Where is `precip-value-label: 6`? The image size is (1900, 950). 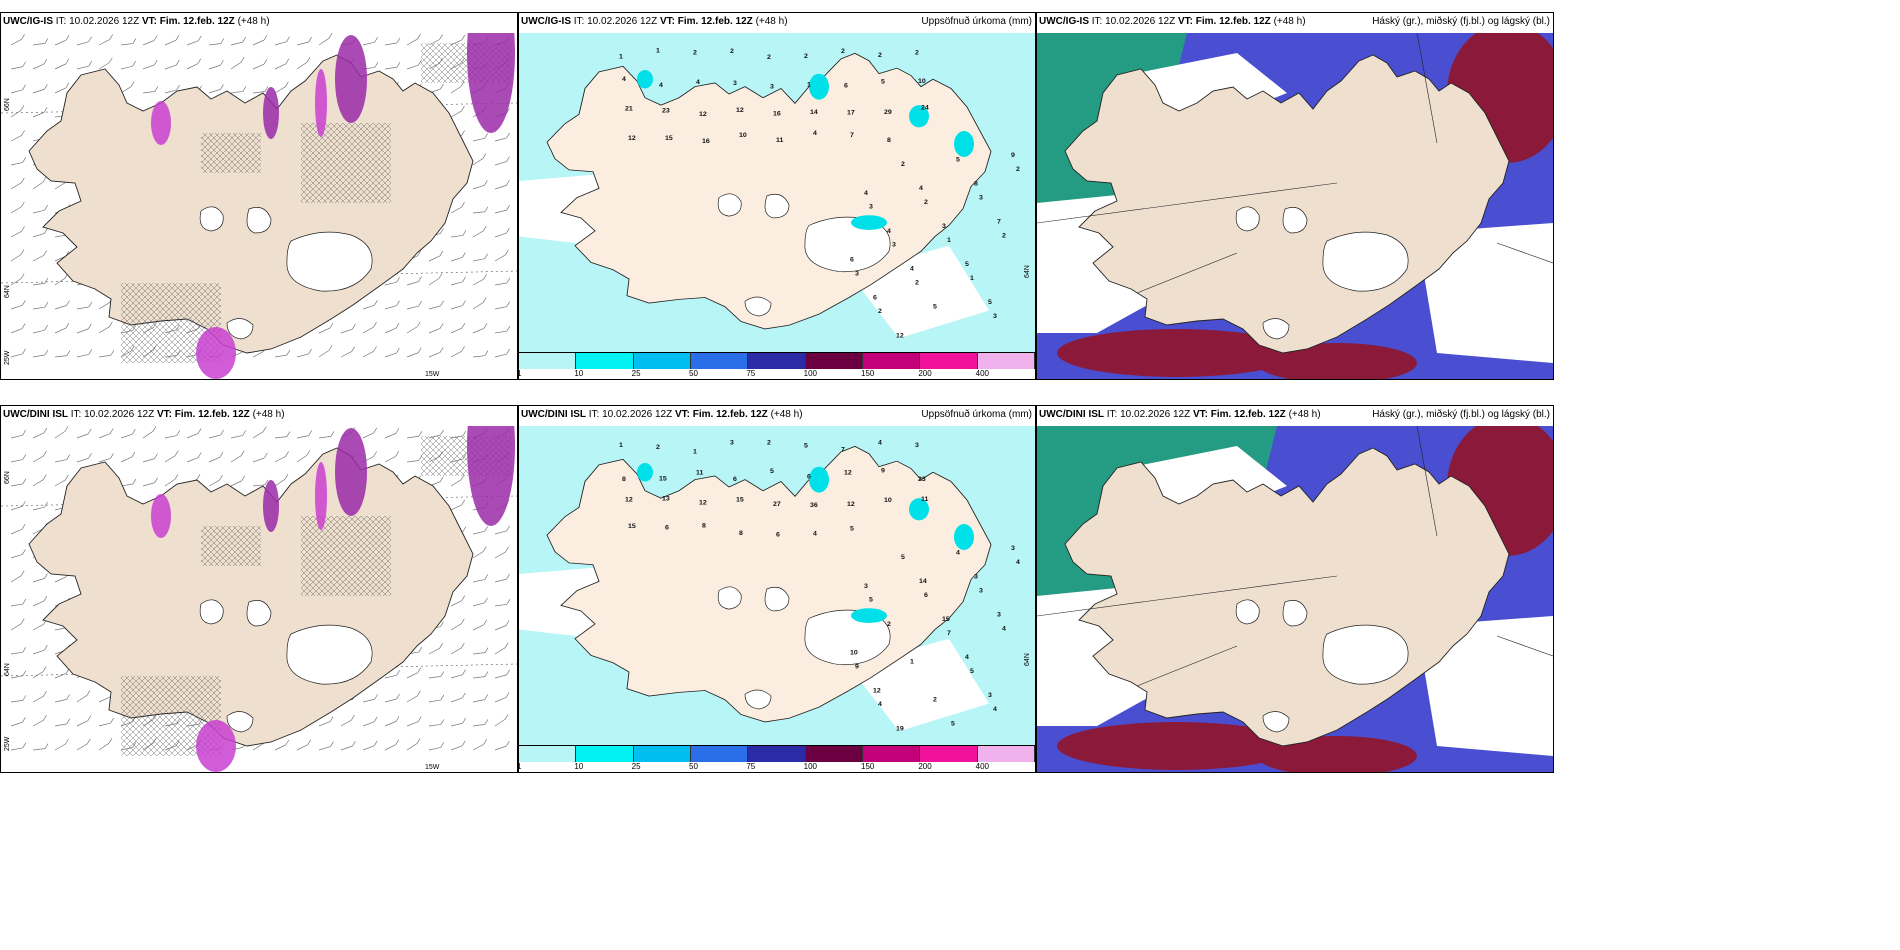
precip-value-label: 6 is located at coordinates (778, 535).